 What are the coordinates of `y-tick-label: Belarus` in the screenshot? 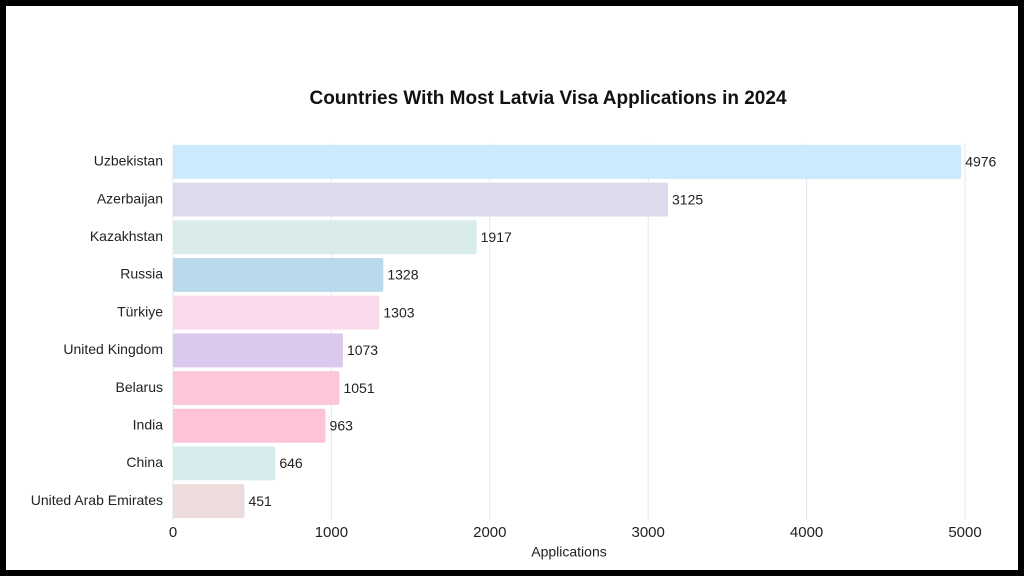 It's located at (139, 387).